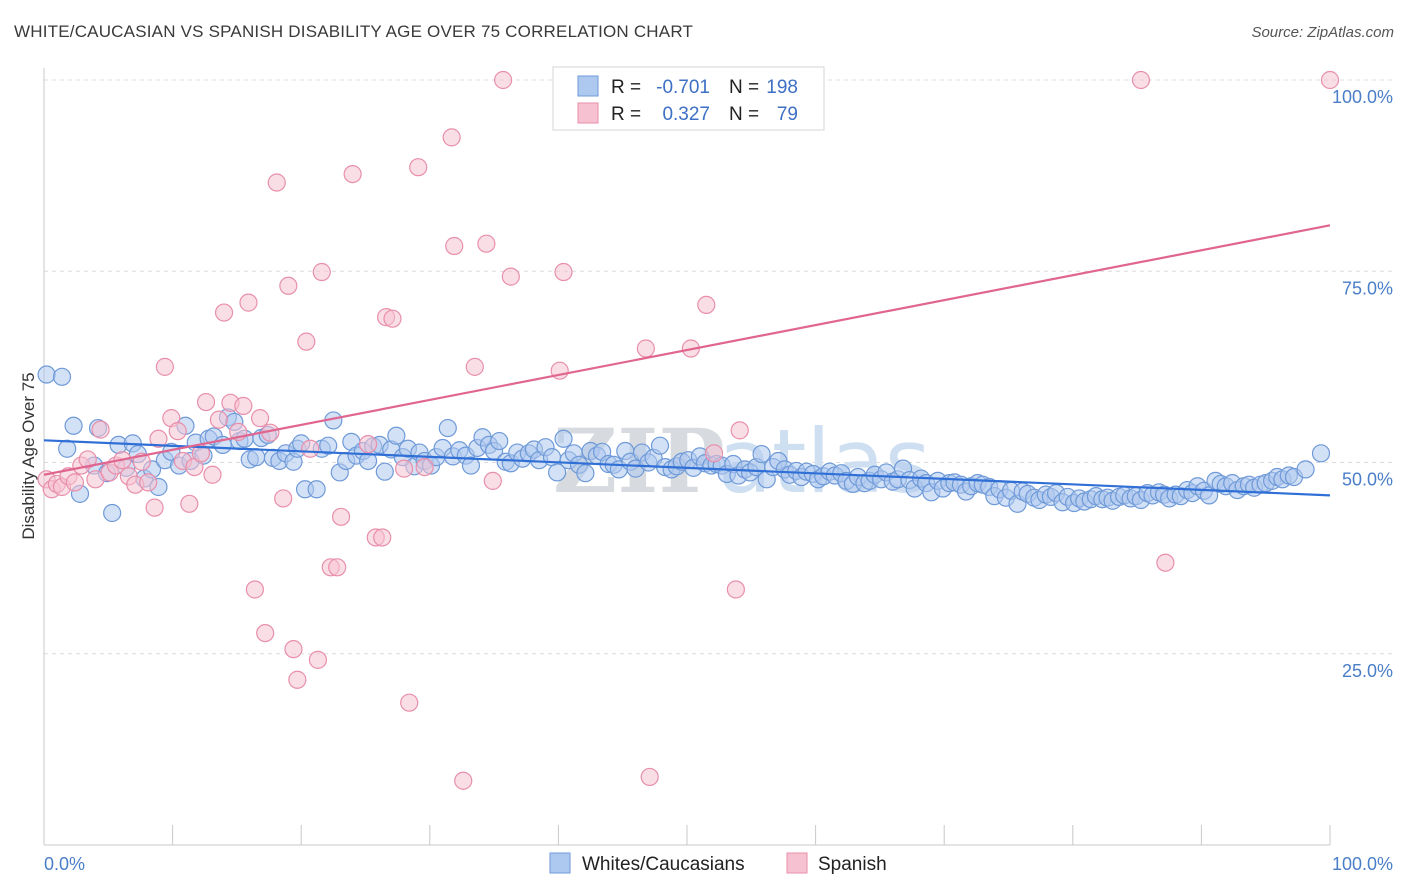  I want to click on legend-spanish-label: Spanish, so click(852, 864).